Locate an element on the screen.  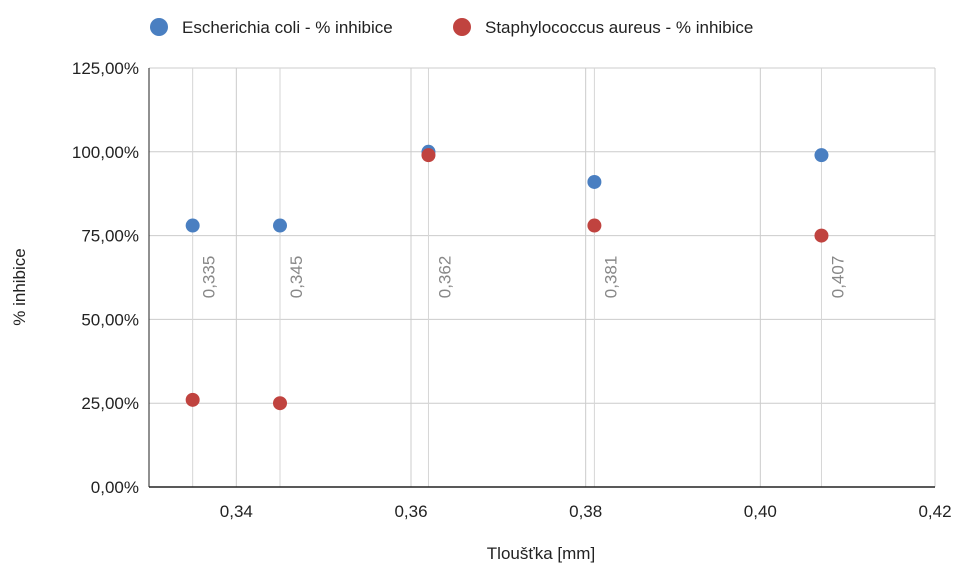
point-label: 0,335 is located at coordinates (209, 277).